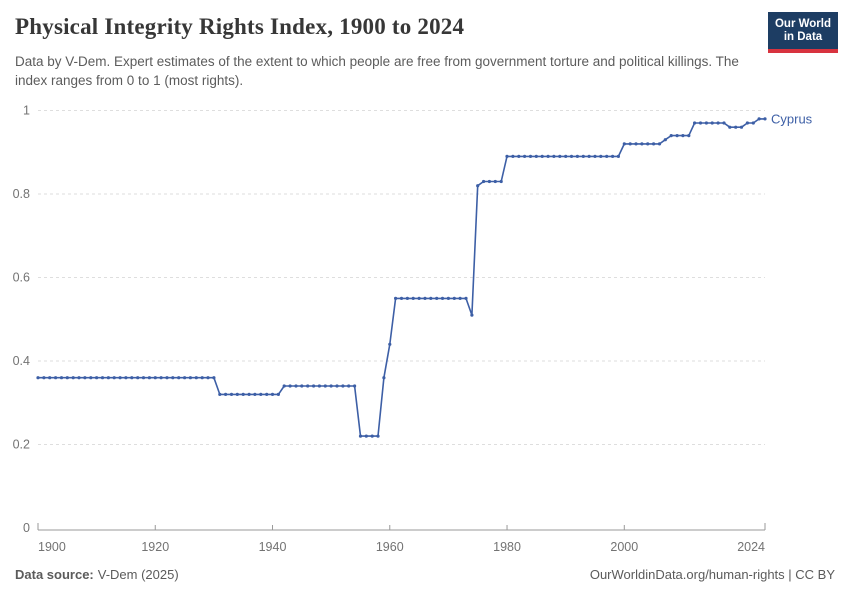  I want to click on credit-link: OurWorldinData.org/human-rights | CC BY, so click(712, 574).